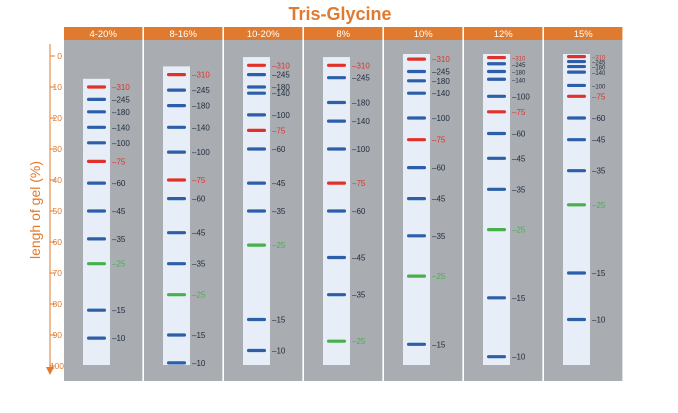  Describe the element at coordinates (58, 87) in the screenshot. I see `y-tick-label: 10` at that location.